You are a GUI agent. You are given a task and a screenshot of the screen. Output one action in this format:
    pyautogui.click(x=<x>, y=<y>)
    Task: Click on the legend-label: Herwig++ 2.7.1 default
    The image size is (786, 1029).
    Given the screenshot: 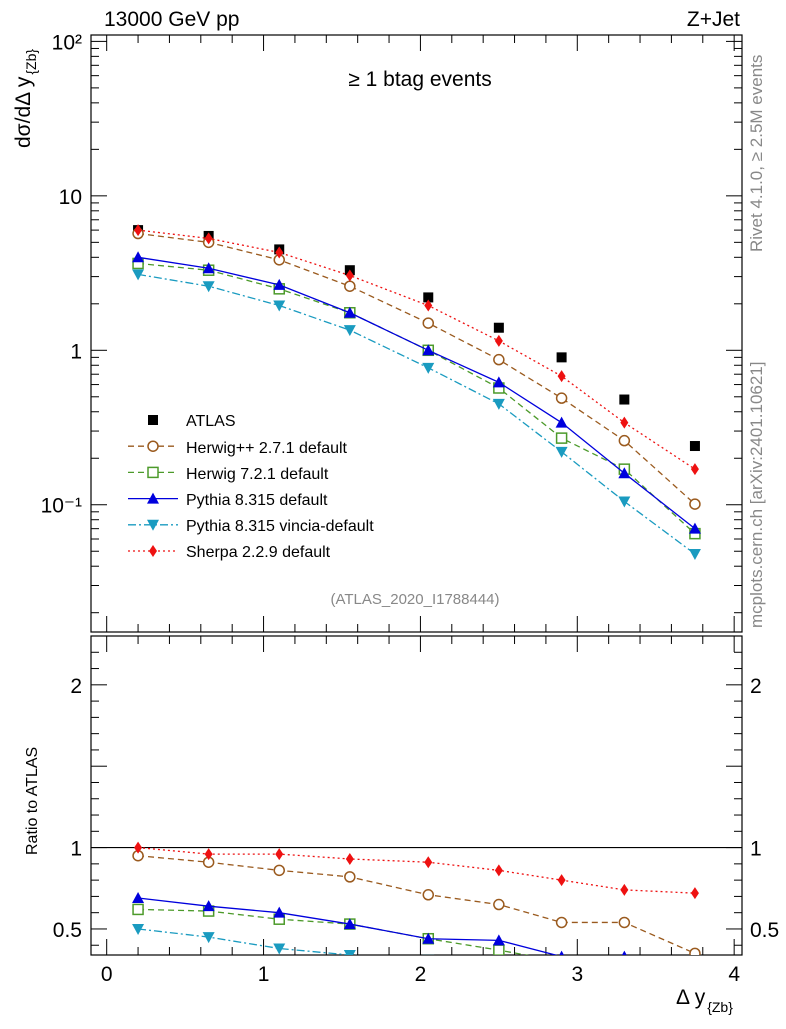 What is the action you would take?
    pyautogui.click(x=267, y=448)
    